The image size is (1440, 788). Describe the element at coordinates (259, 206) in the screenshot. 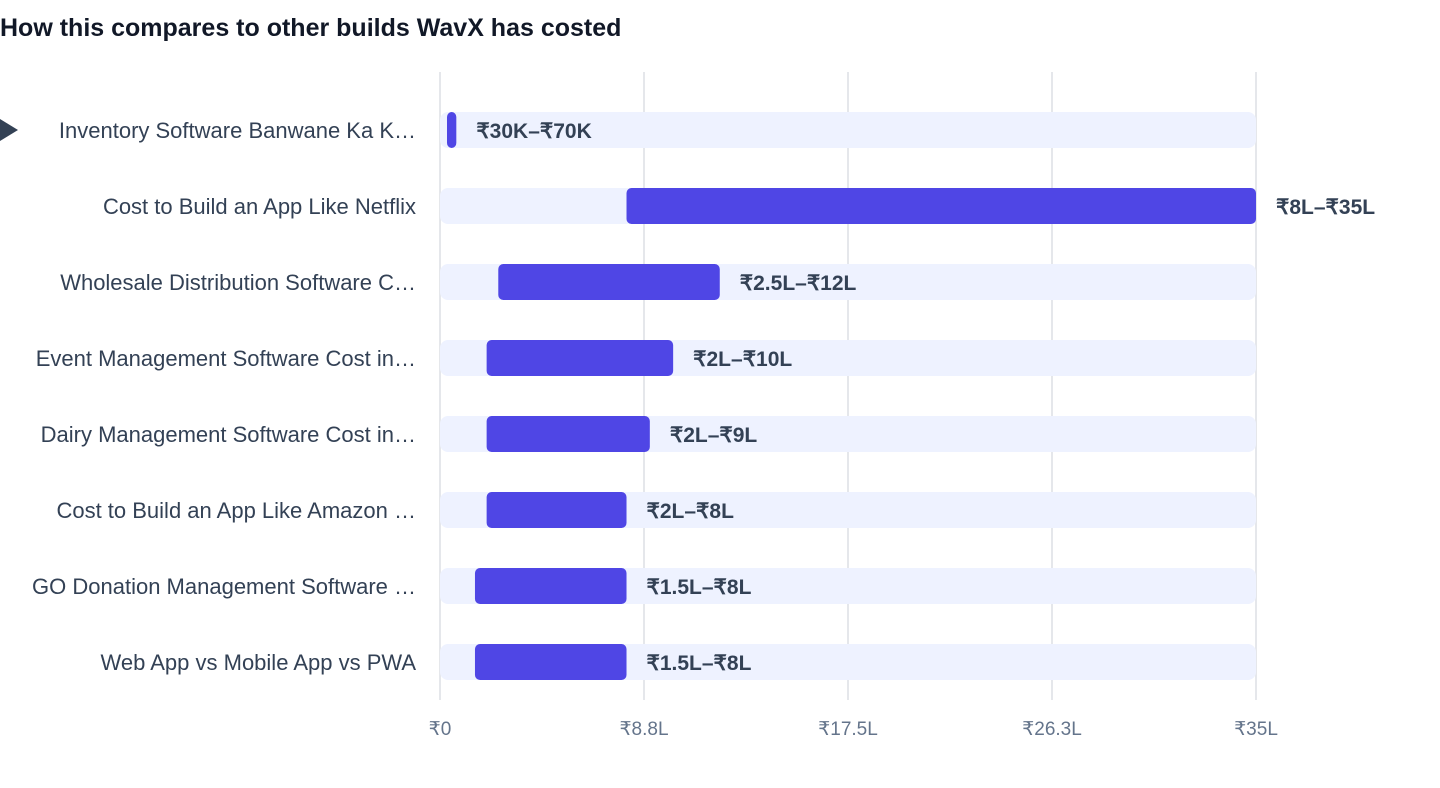

I see `category-label: Cost to Build an App Like Netflix` at that location.